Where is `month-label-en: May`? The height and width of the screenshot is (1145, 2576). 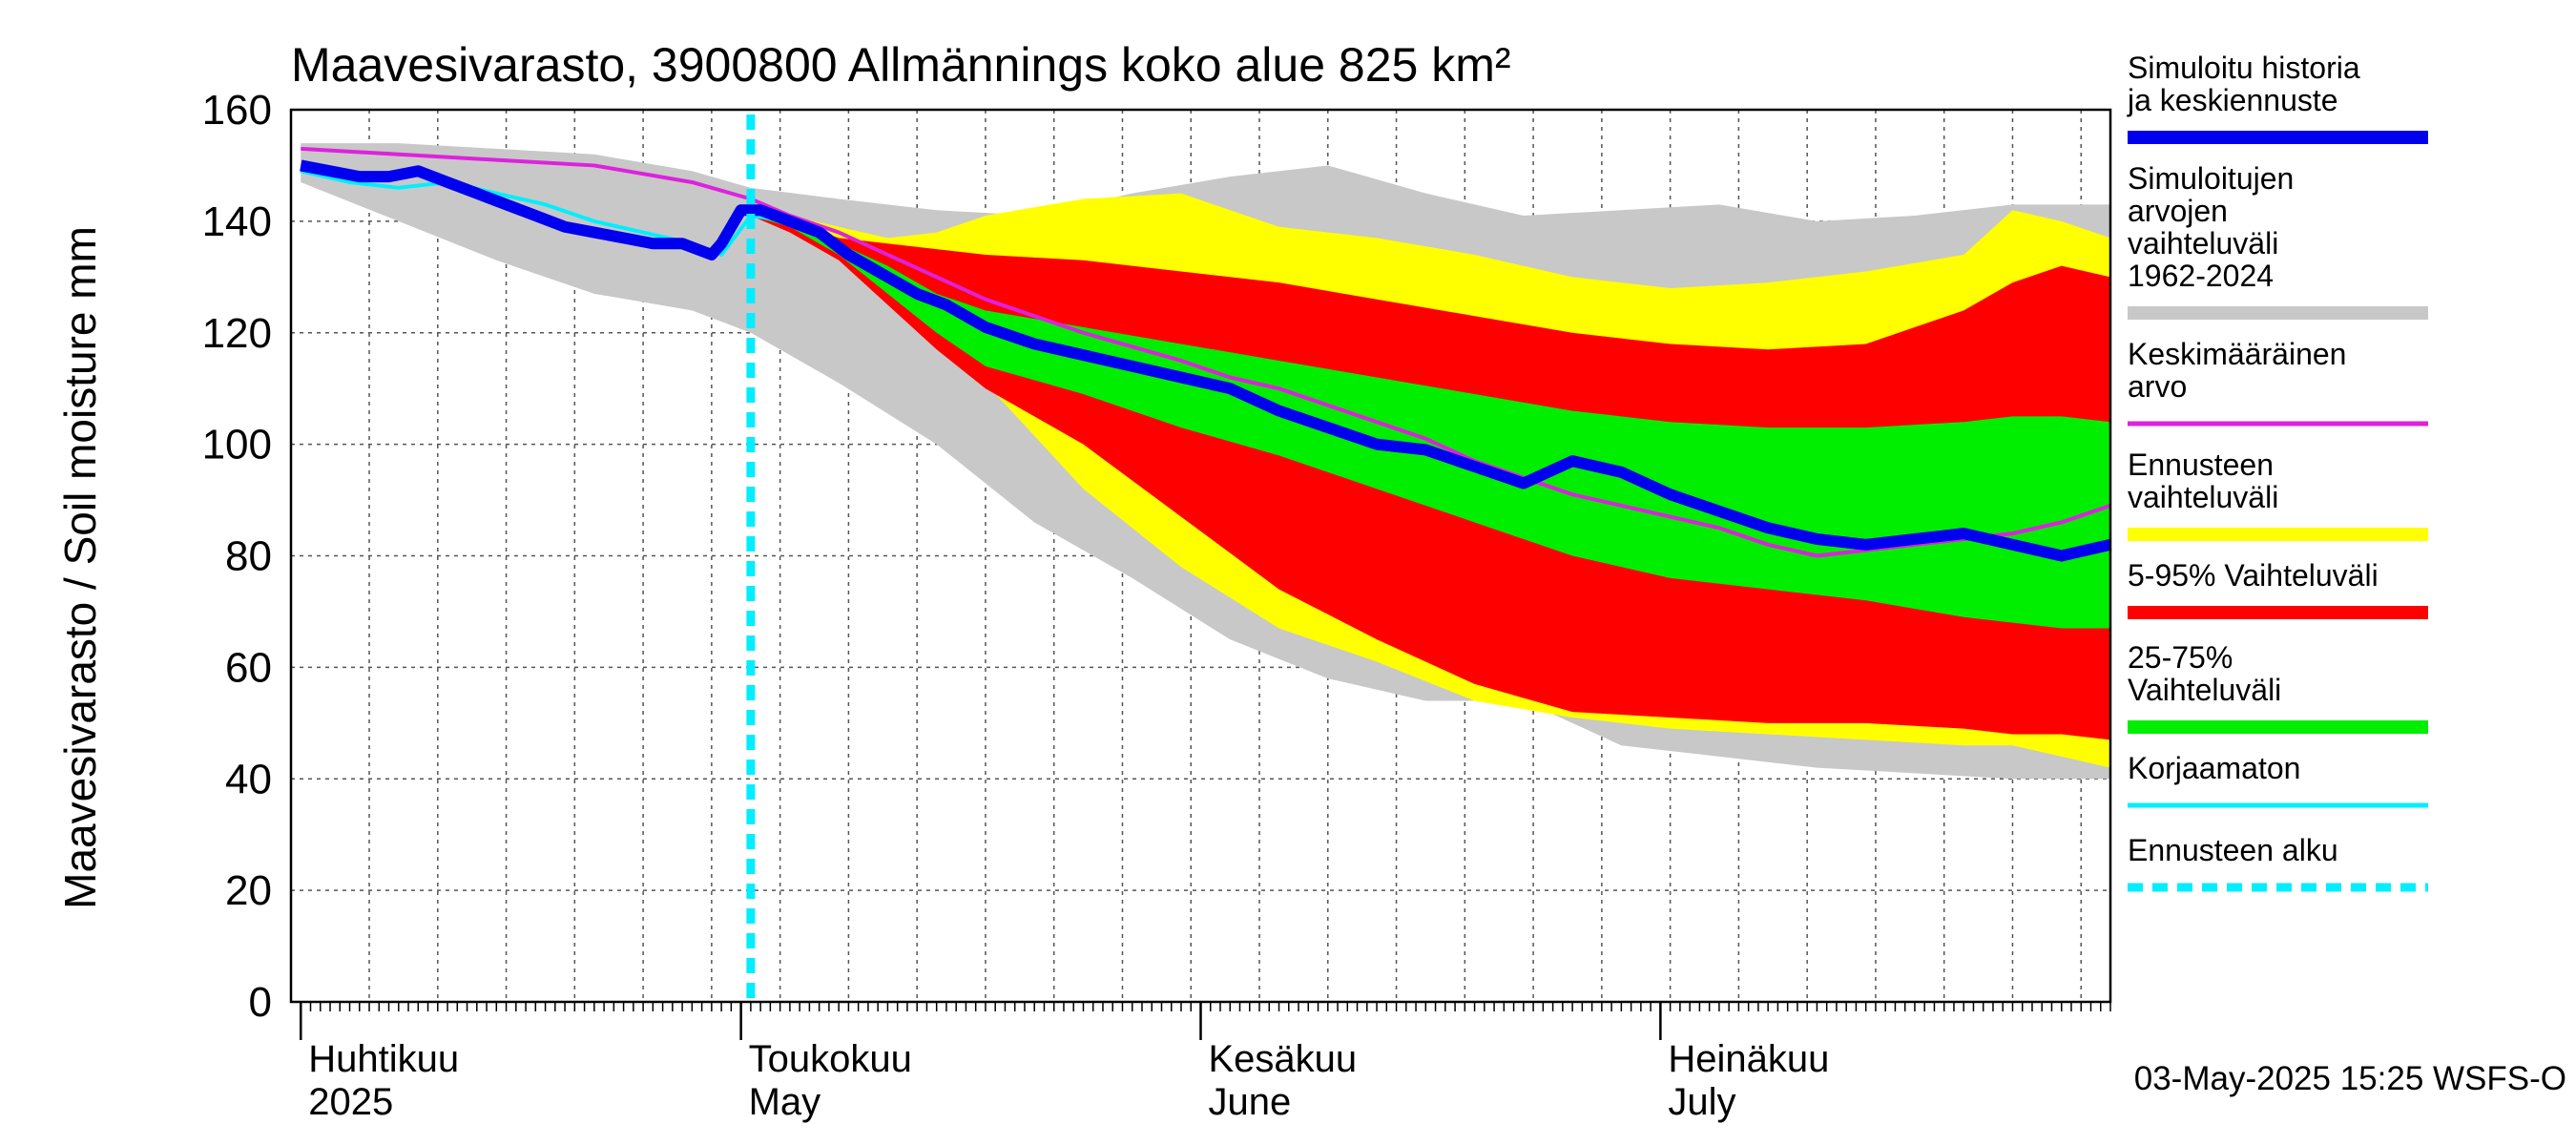 month-label-en: May is located at coordinates (785, 1102).